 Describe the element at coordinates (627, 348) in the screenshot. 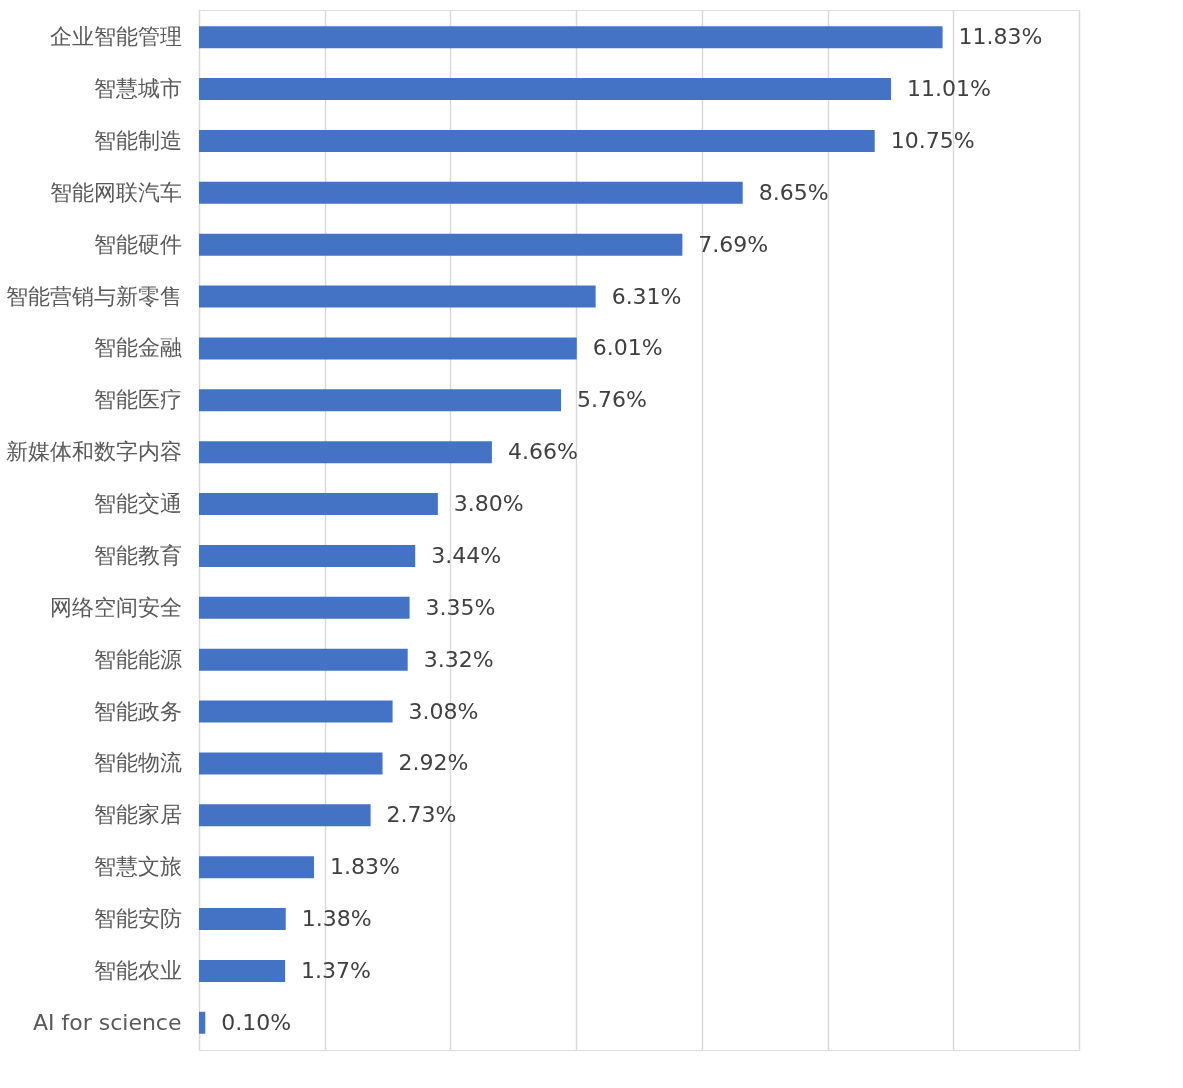

I see `data-label: 6.01%` at that location.